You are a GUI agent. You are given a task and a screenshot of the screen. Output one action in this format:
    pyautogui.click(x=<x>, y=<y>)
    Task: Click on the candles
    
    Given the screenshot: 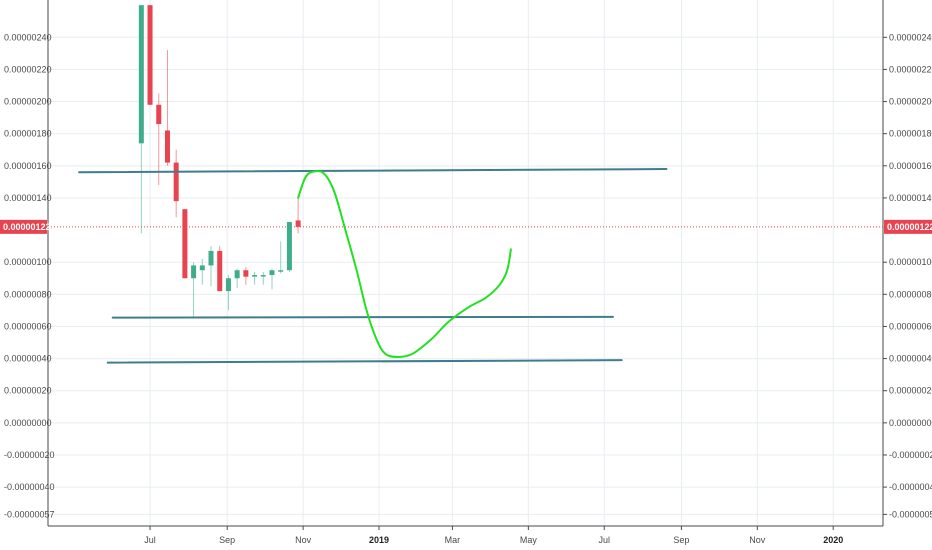 What is the action you would take?
    pyautogui.click(x=219, y=161)
    